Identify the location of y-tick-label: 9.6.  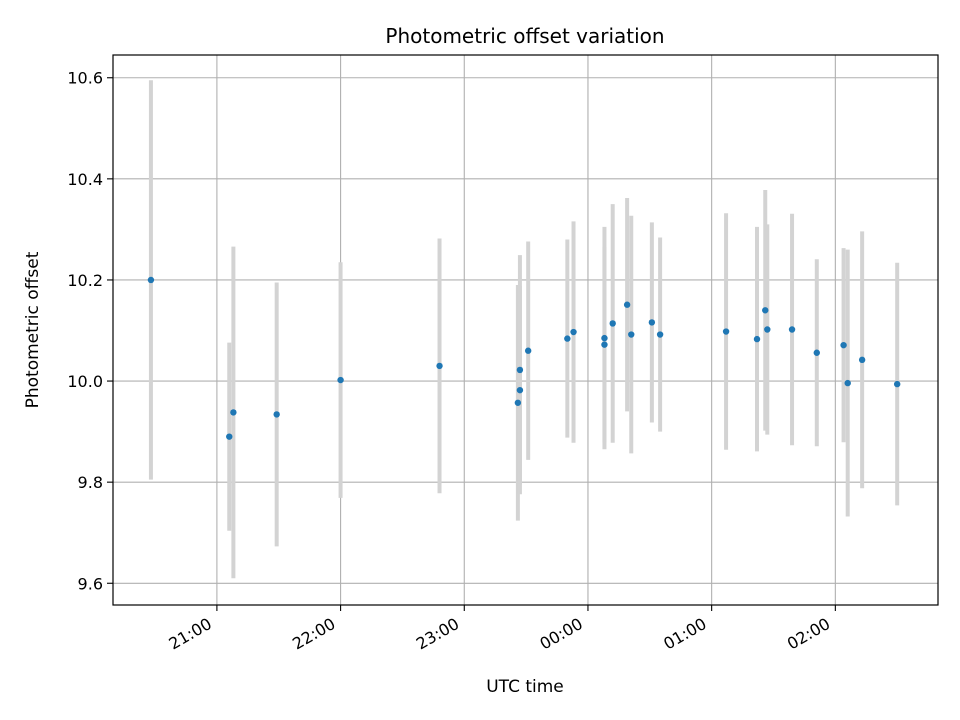
(90, 583).